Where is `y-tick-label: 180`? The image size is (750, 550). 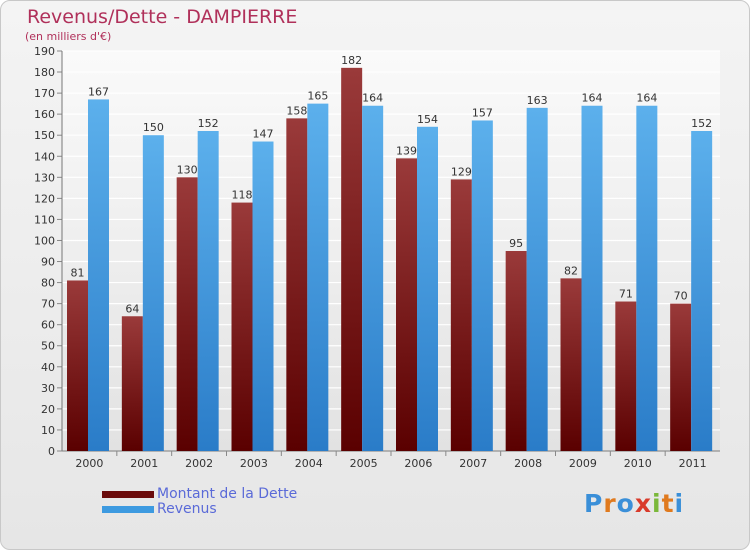
y-tick-label: 180 is located at coordinates (44, 72).